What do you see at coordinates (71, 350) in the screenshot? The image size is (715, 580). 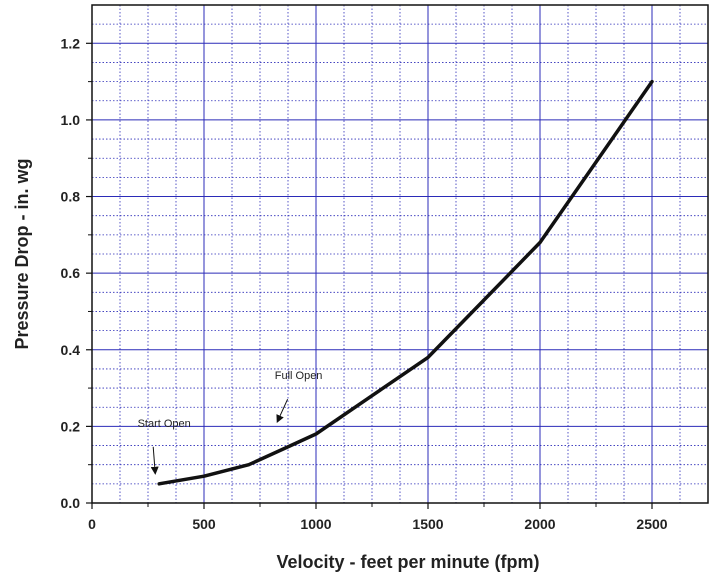 I see `y-tick-label: 0.4` at bounding box center [71, 350].